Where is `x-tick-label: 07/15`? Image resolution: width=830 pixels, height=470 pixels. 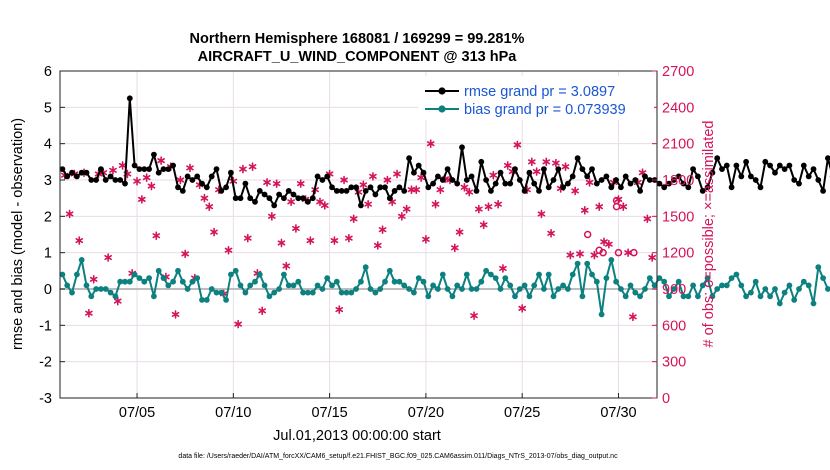 x-tick-label: 07/15 is located at coordinates (329, 413).